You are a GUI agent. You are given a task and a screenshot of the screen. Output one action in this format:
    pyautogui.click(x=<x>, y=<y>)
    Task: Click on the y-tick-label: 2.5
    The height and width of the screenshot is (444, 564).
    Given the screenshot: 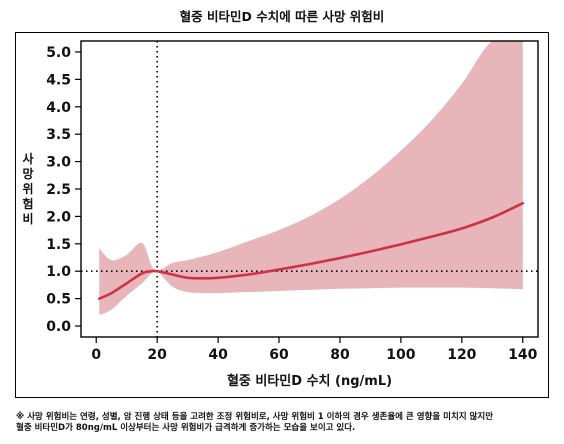 What is the action you would take?
    pyautogui.click(x=58, y=190)
    